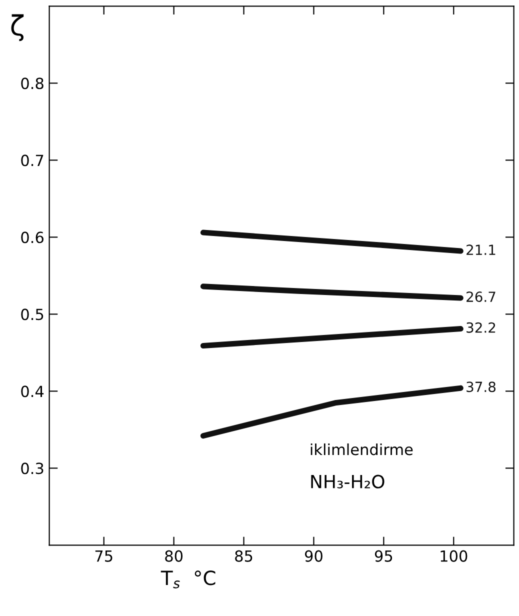 This screenshot has height=616, width=519. Describe the element at coordinates (383, 556) in the screenshot. I see `x-tick-label: 95` at that location.